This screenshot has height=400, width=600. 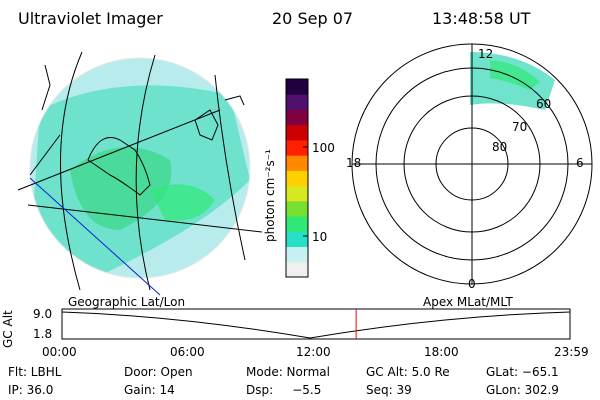 What do you see at coordinates (472, 284) in the screenshot?
I see `mlt-label-0: 0` at bounding box center [472, 284].